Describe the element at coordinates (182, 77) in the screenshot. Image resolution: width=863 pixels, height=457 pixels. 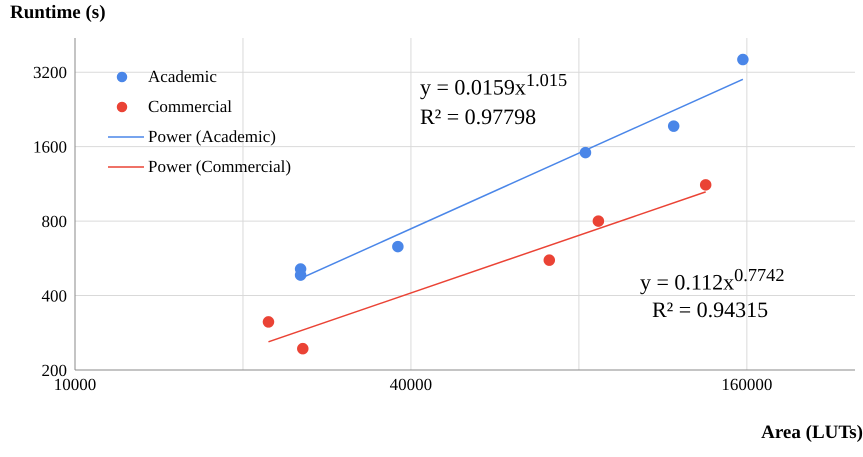
I see `legend-label: Academic` at that location.